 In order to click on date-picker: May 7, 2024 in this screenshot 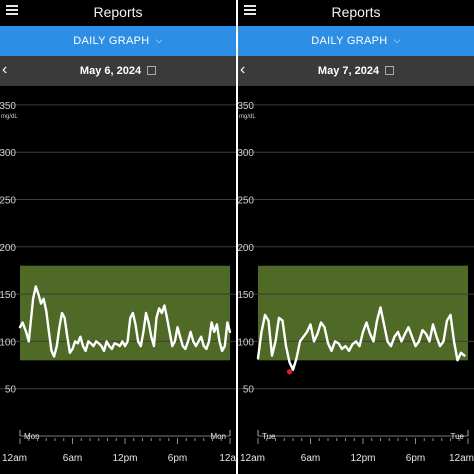, I will do `click(356, 71)`.